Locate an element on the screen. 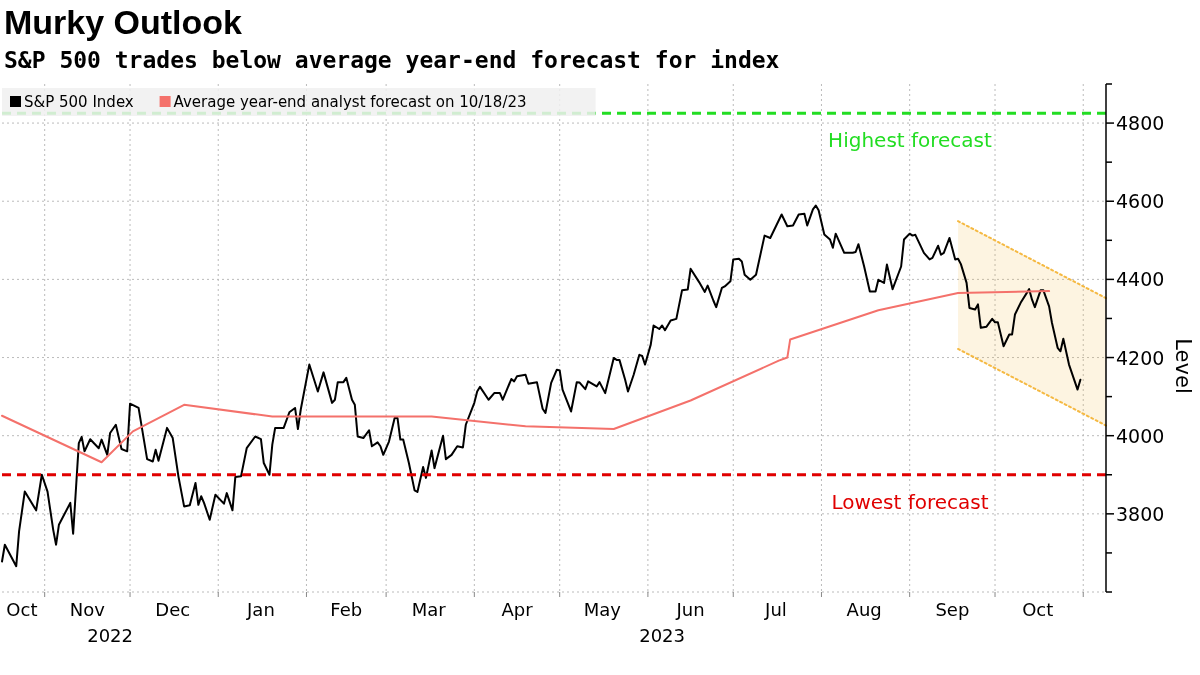 Image resolution: width=1200 pixels, height=675 pixels. x-tick-label: Jul is located at coordinates (775, 609).